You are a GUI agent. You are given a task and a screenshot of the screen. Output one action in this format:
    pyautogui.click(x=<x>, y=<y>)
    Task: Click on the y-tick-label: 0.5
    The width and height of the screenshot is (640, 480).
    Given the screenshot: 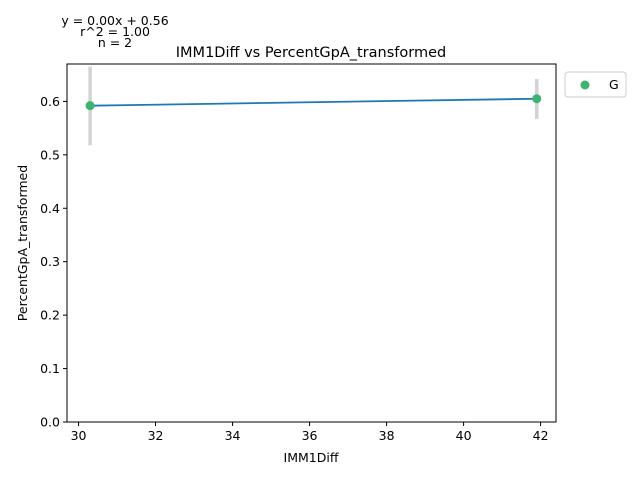 What is the action you would take?
    pyautogui.click(x=50, y=154)
    